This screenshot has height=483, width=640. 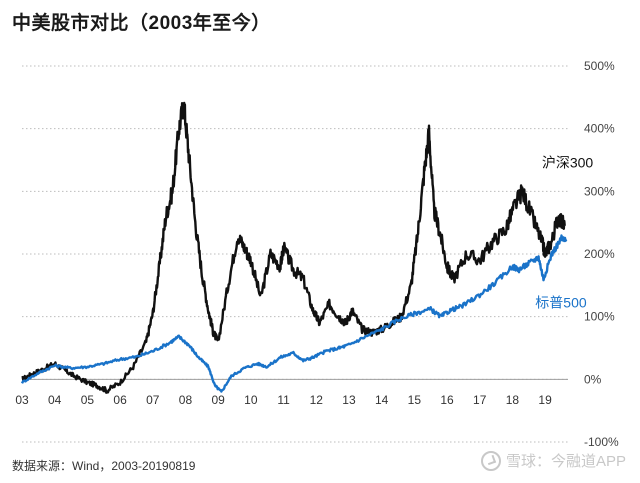 What do you see at coordinates (601, 442) in the screenshot?
I see `y-tick-label: -100%` at bounding box center [601, 442].